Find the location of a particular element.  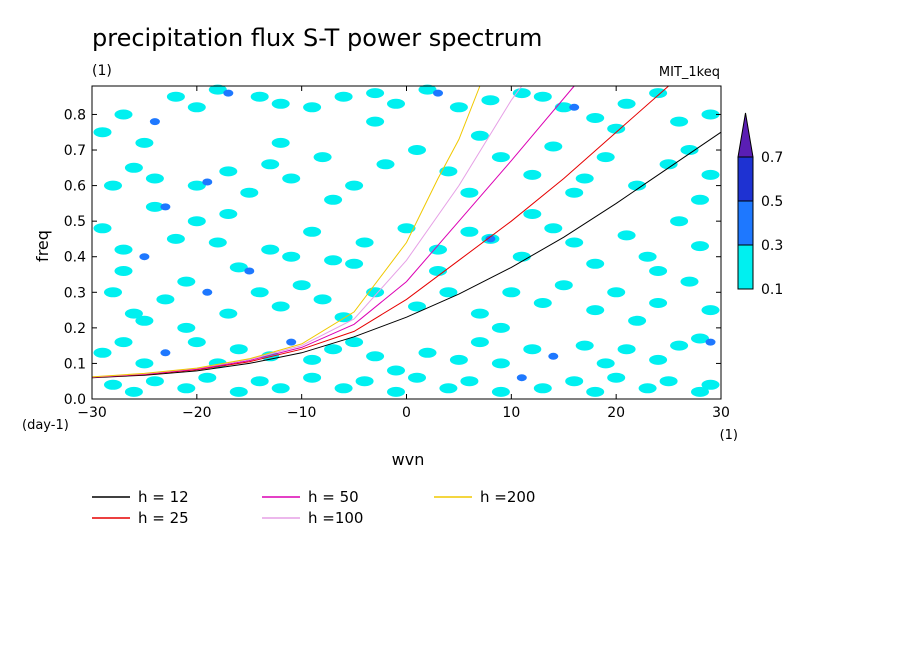

x-tick-label: 20 is located at coordinates (616, 413).